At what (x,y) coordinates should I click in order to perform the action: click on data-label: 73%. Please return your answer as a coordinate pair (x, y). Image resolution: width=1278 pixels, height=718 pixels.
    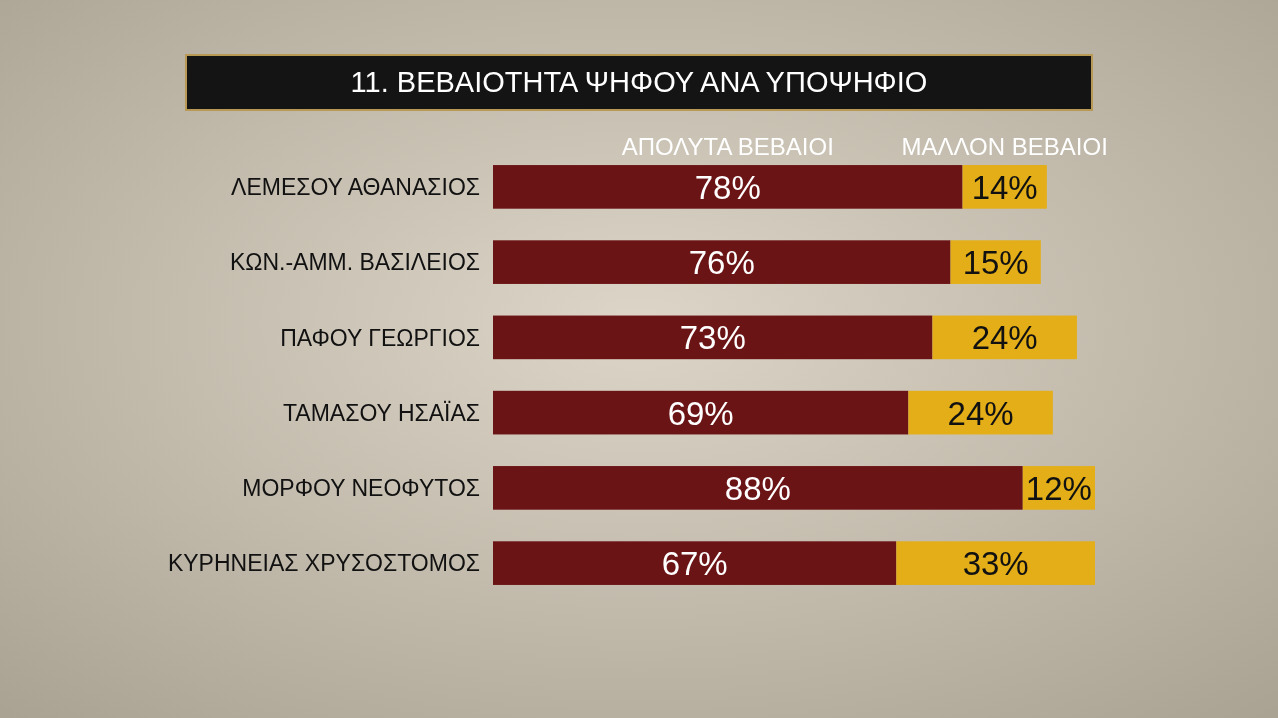
    Looking at the image, I should click on (712, 338).